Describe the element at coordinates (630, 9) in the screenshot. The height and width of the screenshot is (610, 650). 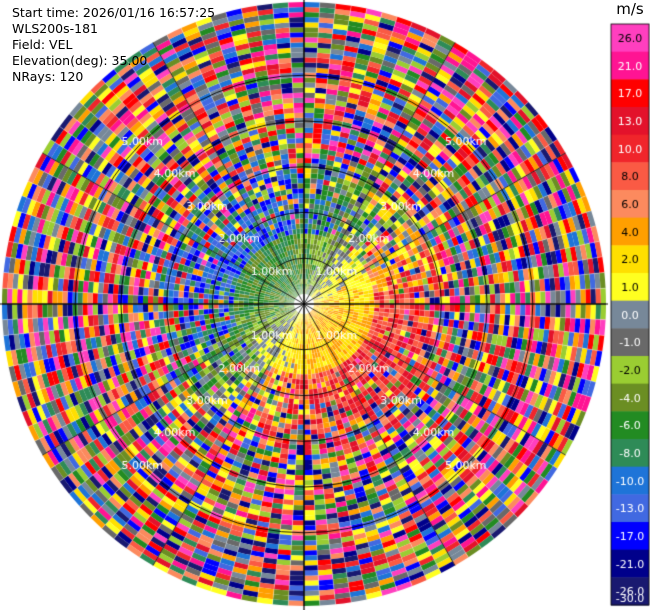
I see `colorbar-unit-label: m/s` at that location.